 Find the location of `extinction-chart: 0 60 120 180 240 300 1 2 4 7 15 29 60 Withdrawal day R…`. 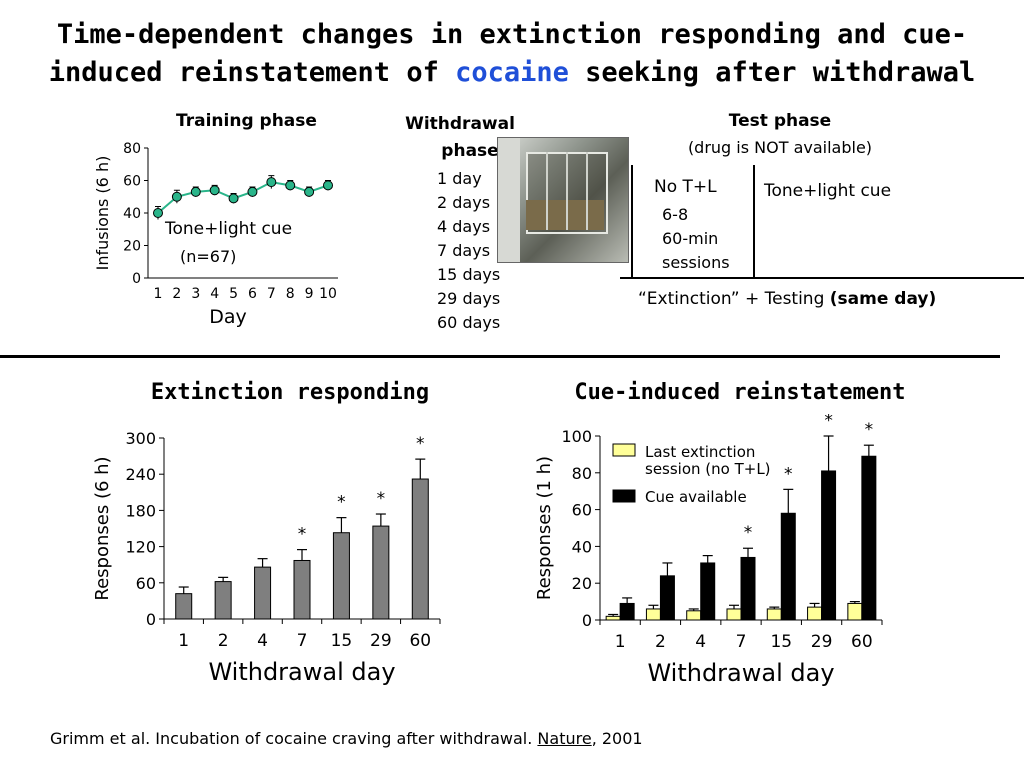

extinction-chart: 0 60 120 180 240 300 1 2 4 7 15 29 60 Withdrawal day R… is located at coordinates (266, 557).